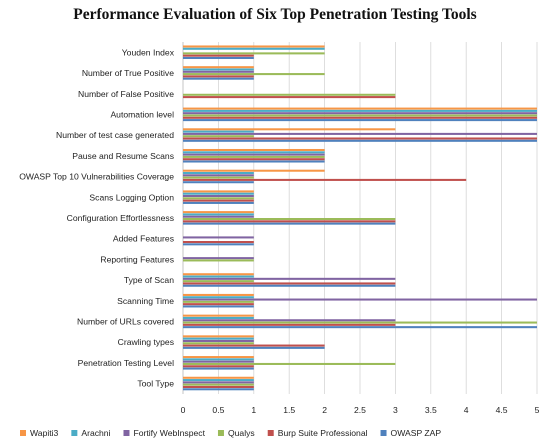  What do you see at coordinates (466, 410) in the screenshot?
I see `tick-label-4: 4` at bounding box center [466, 410].